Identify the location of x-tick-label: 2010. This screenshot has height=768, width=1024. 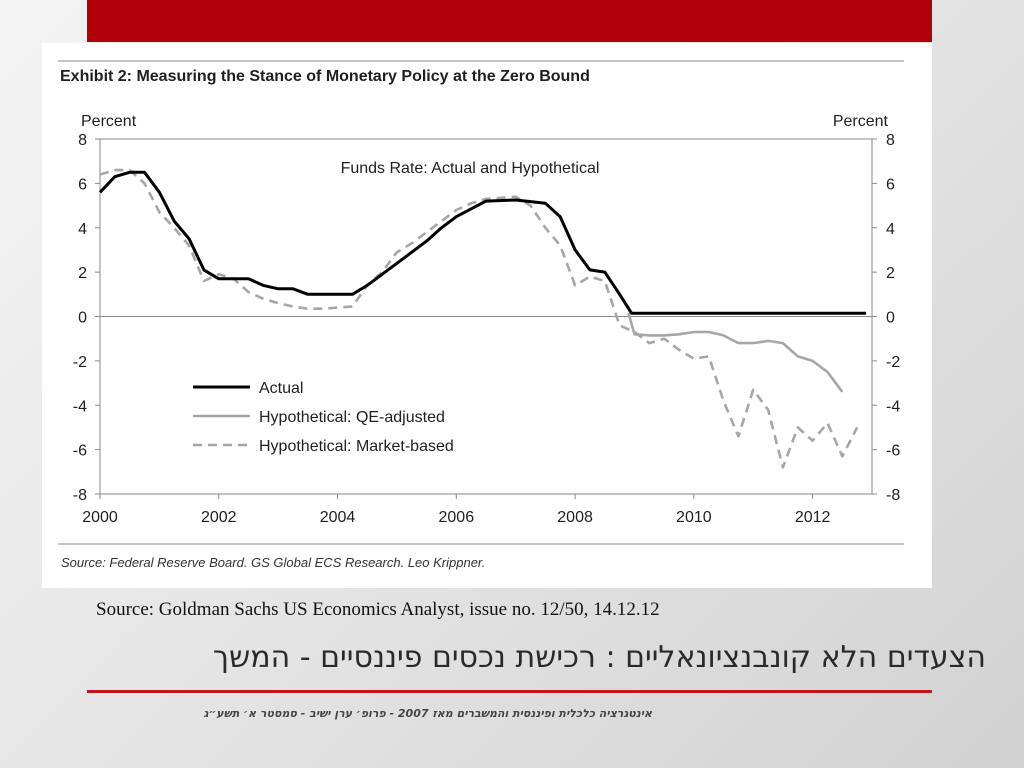
(694, 517).